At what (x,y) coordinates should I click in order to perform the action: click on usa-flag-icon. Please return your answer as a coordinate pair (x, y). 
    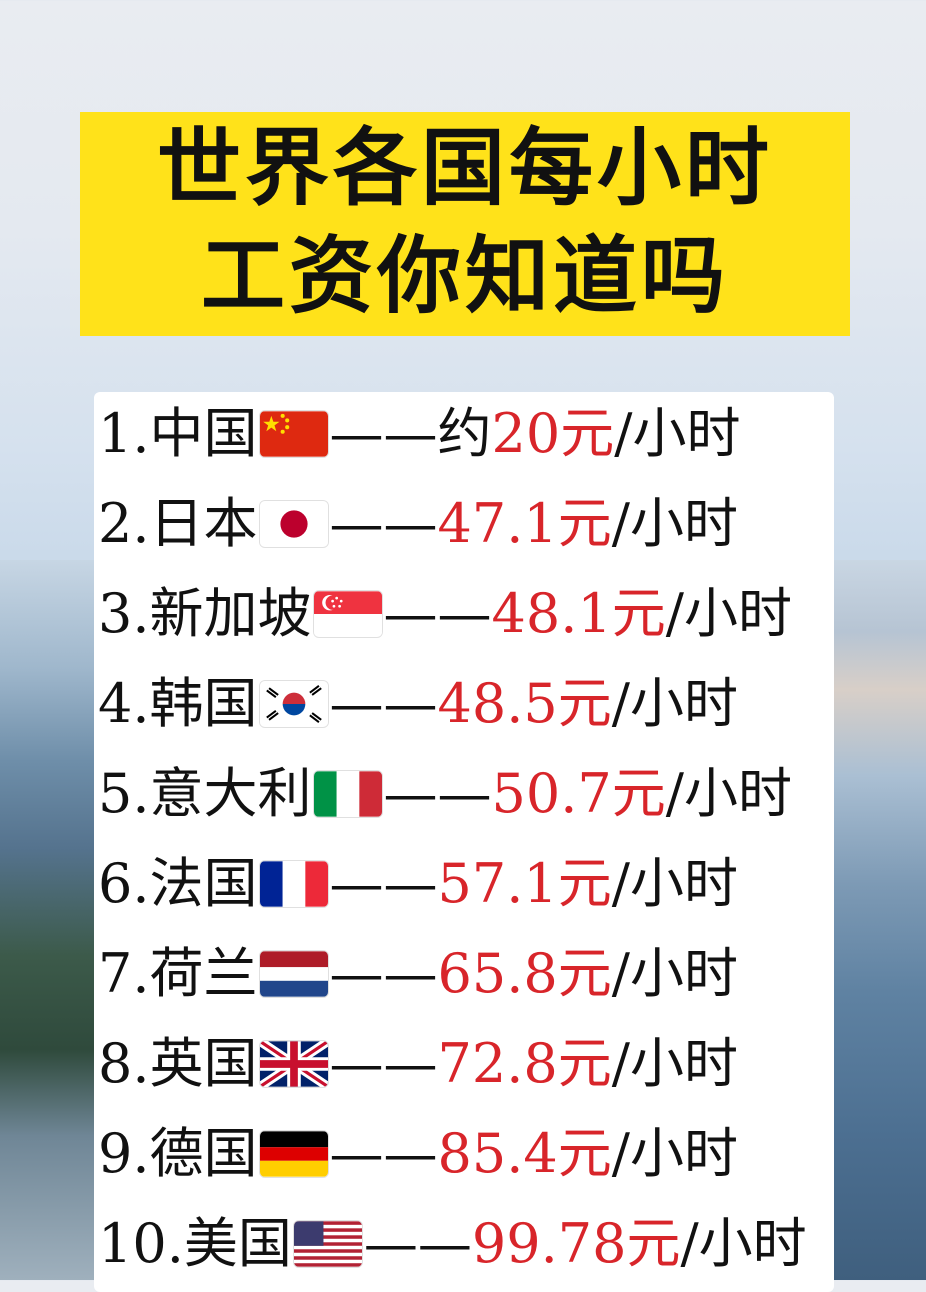
    Looking at the image, I should click on (327, 1244).